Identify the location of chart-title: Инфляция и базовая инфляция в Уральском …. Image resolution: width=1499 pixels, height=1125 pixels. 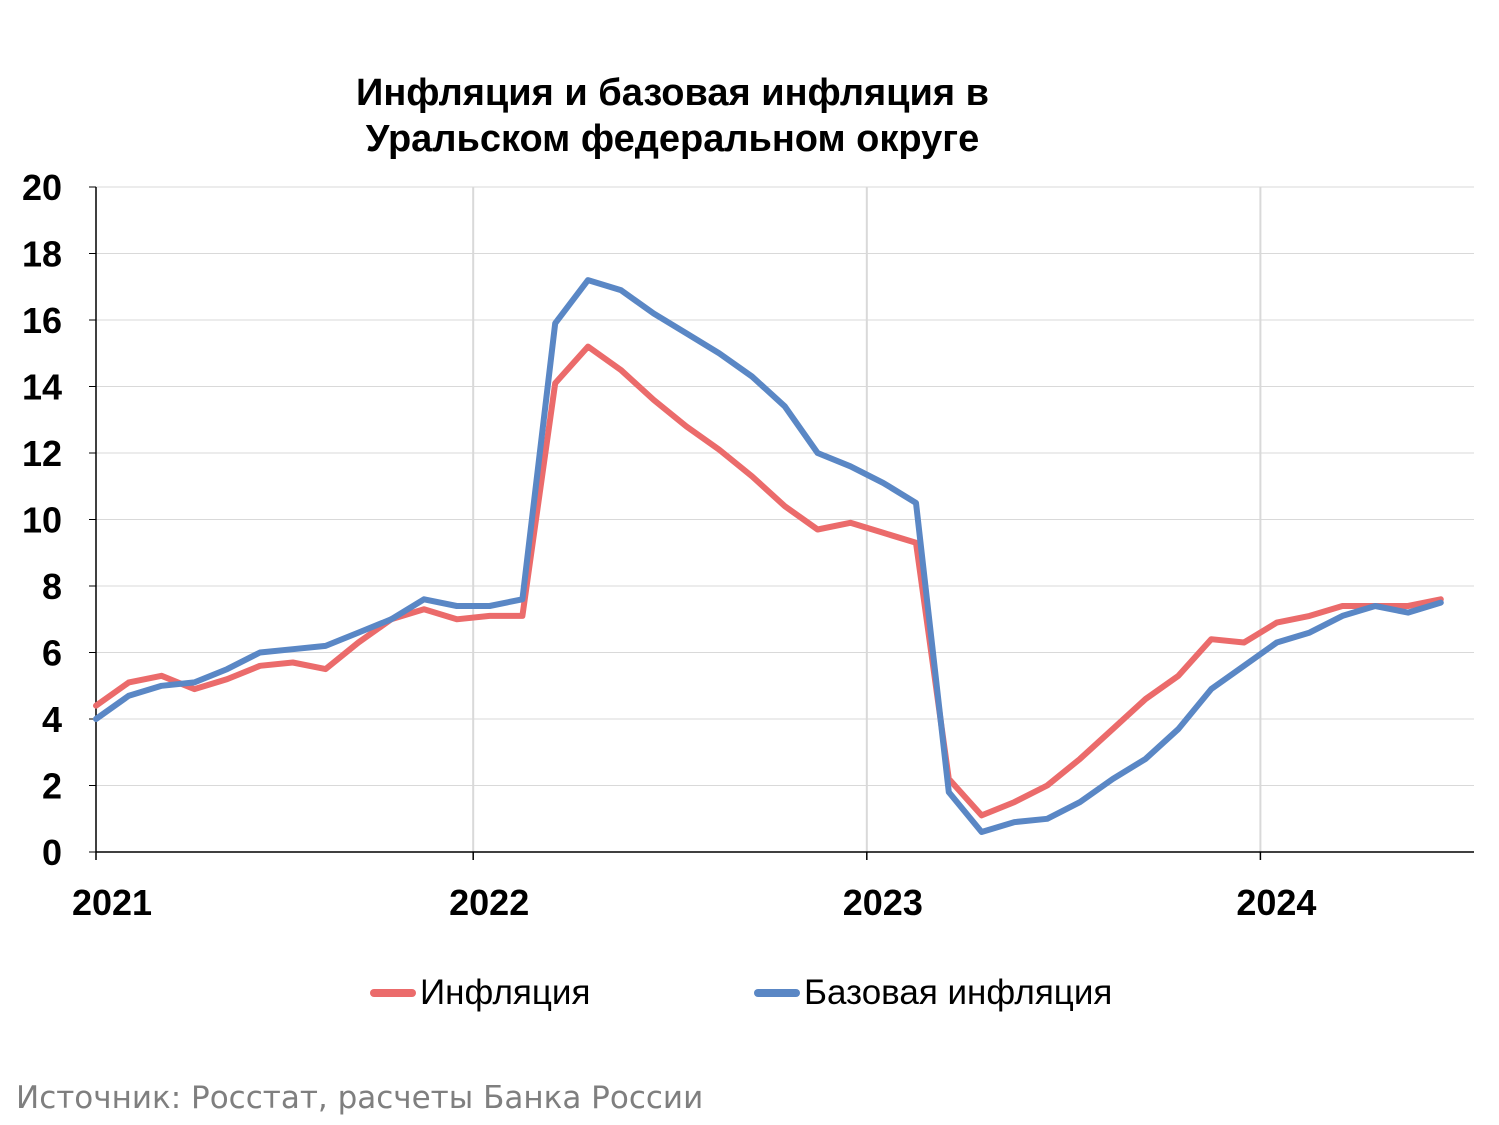
(672, 116).